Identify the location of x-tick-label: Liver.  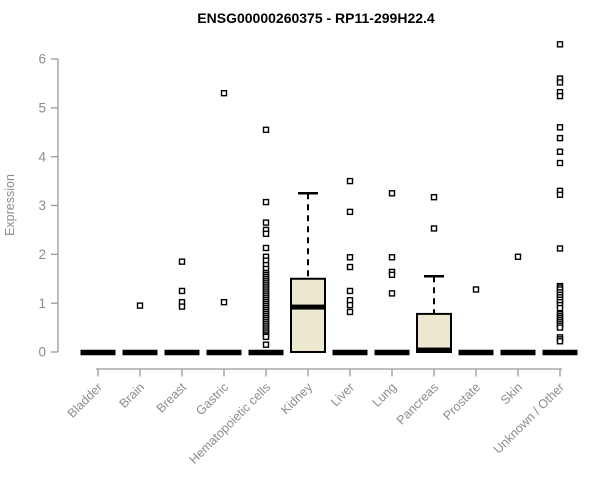
(342, 394).